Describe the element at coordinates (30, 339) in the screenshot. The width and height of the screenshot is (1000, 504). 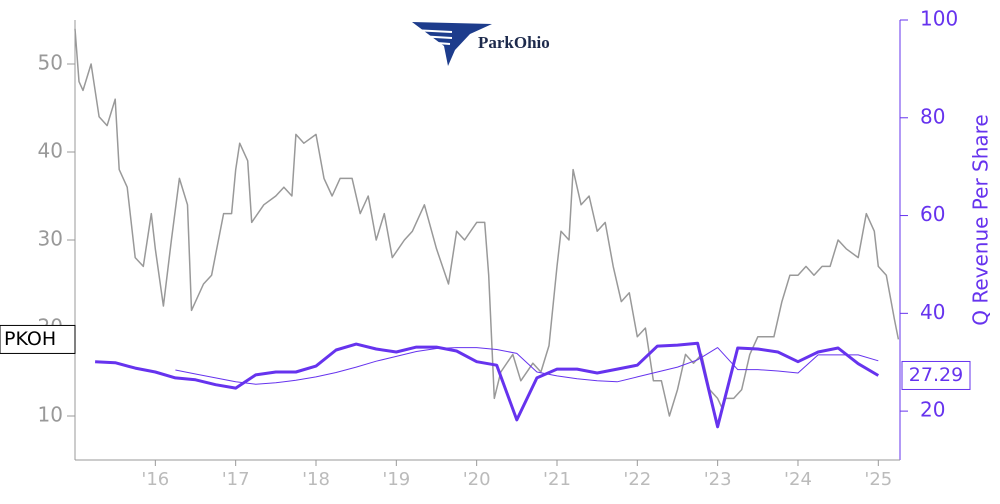
I see `series-name: PKOH` at that location.